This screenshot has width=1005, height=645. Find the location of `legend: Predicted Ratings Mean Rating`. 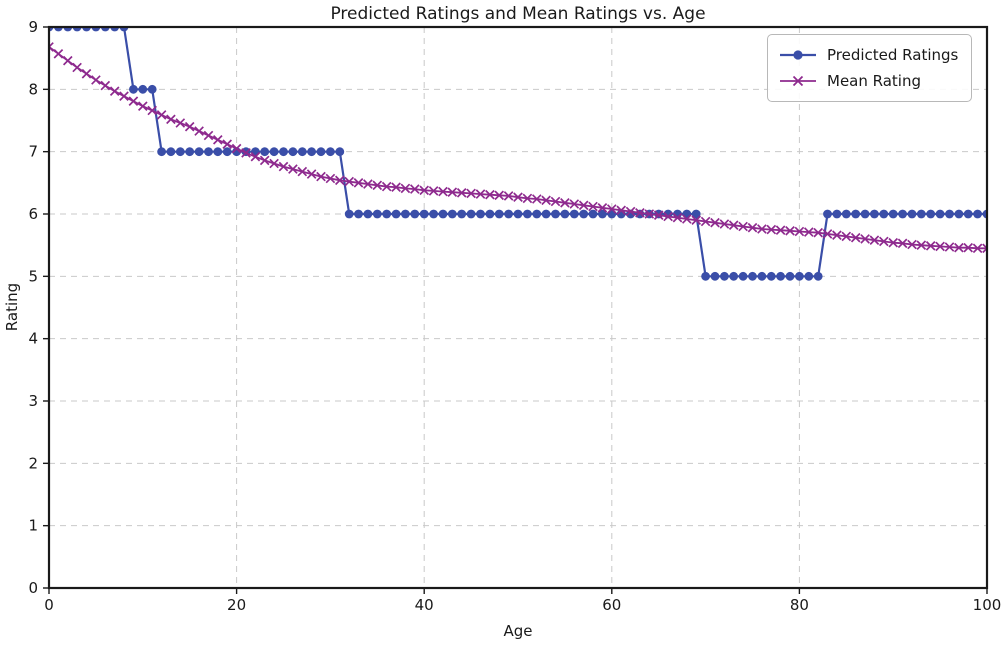

legend: Predicted Ratings Mean Rating is located at coordinates (870, 68).